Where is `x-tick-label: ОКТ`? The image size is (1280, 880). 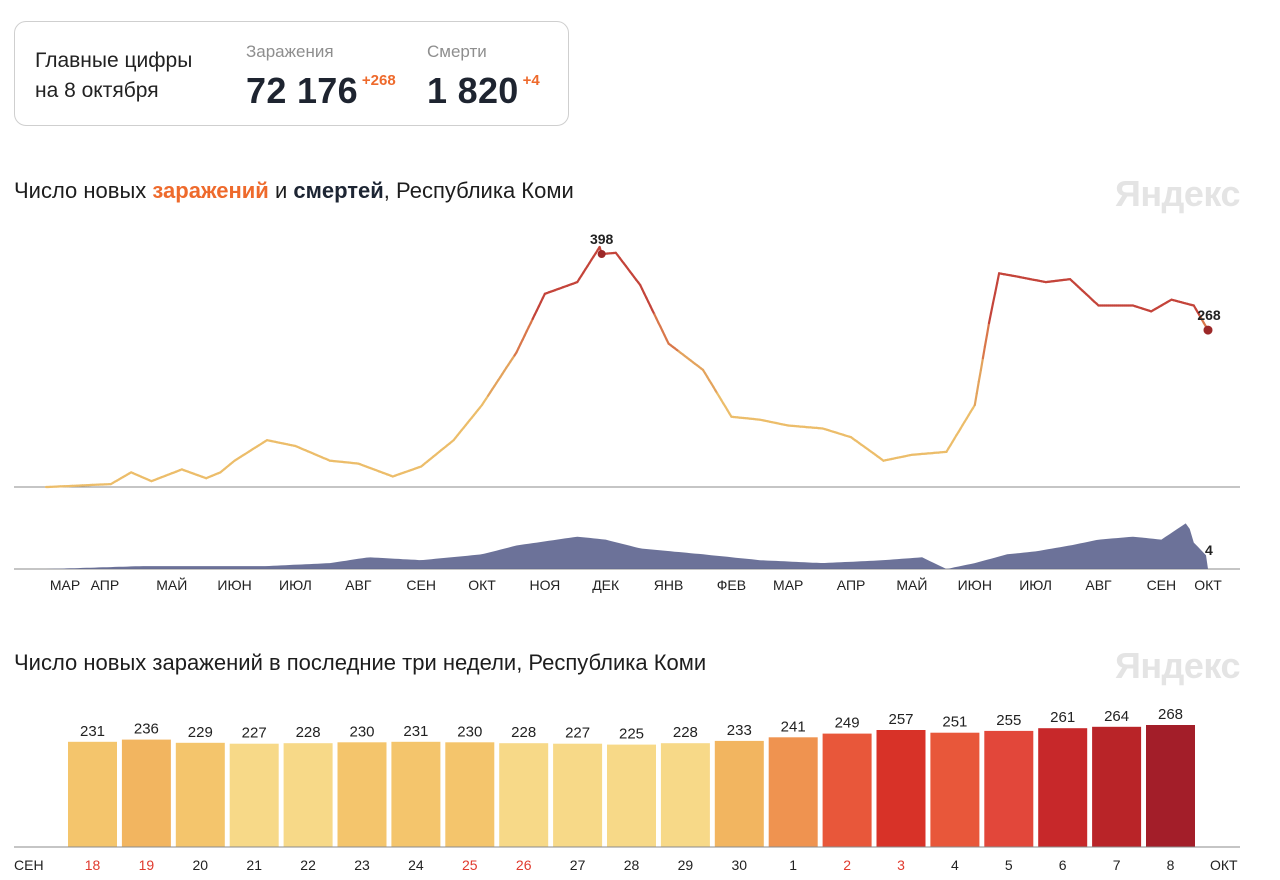 x-tick-label: ОКТ is located at coordinates (1208, 585).